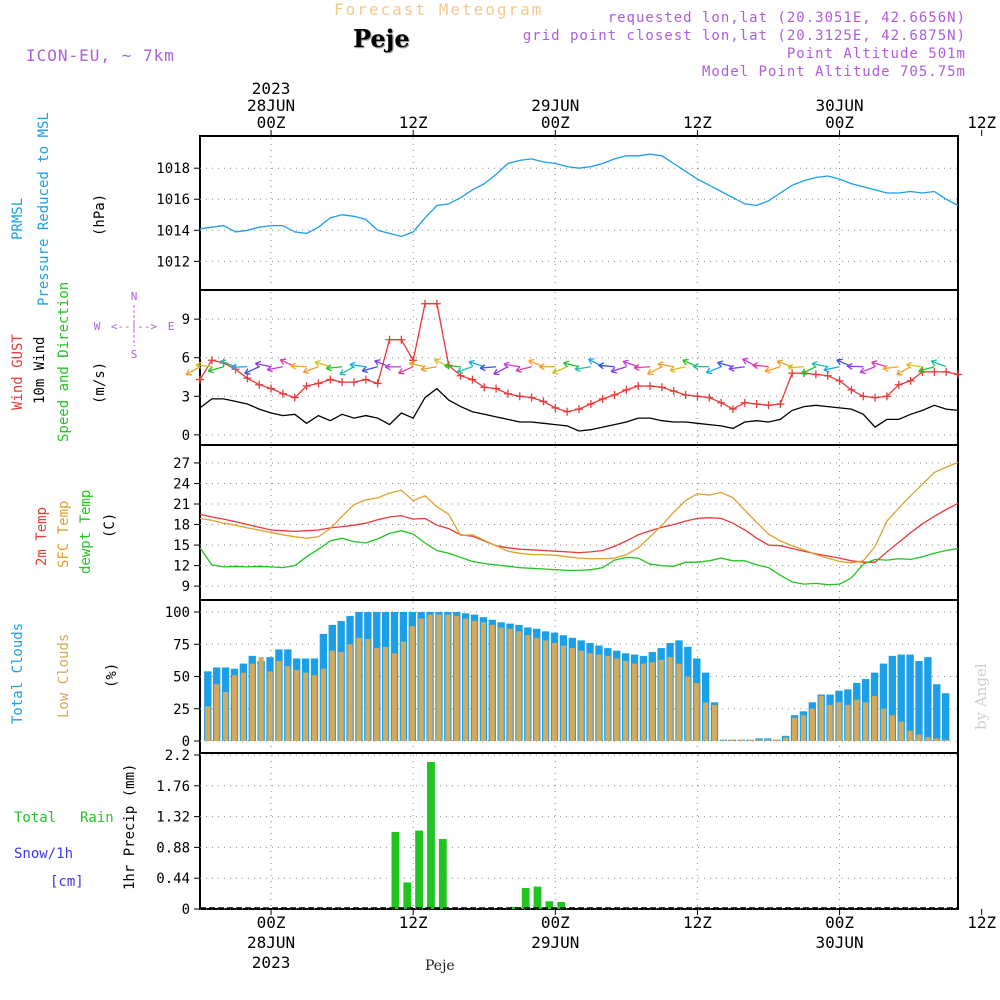 Image resolution: width=1000 pixels, height=1000 pixels. Describe the element at coordinates (440, 966) in the screenshot. I see `footer-station: Peje` at that location.